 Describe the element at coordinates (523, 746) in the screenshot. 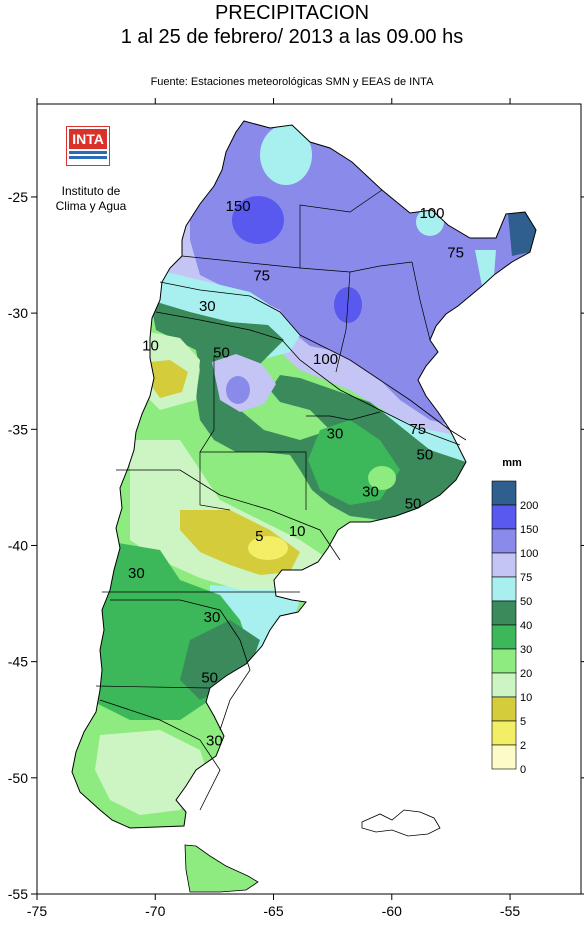

I see `legend-label: 2` at that location.